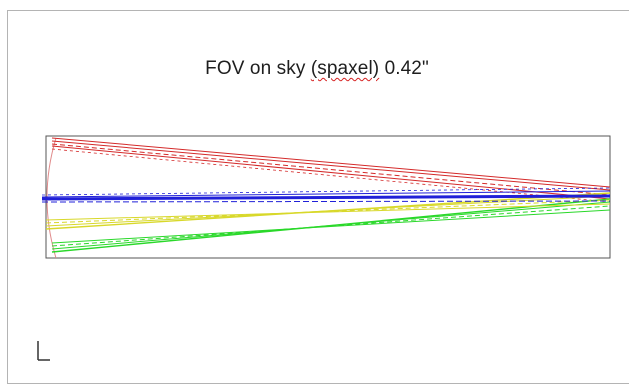 The height and width of the screenshot is (387, 634). Describe the element at coordinates (328, 211) in the screenshot. I see `yellow-ray-bundle` at that location.